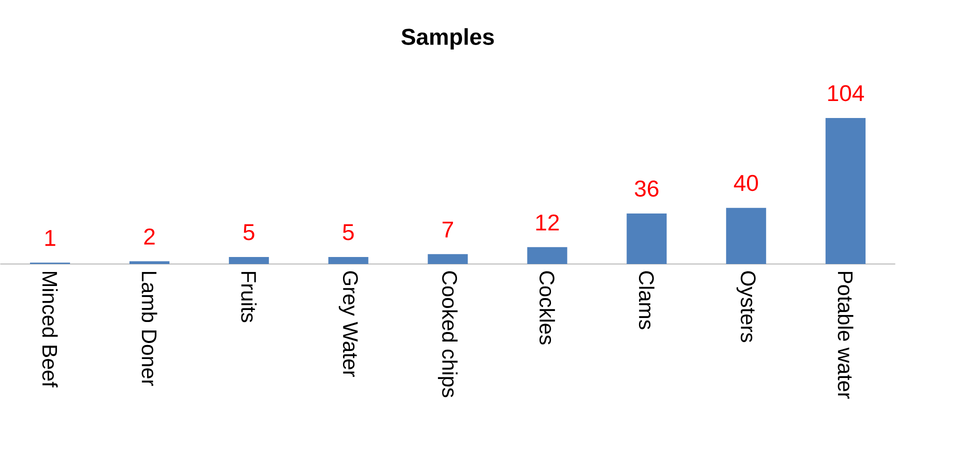  I want to click on x-tick-label: Fruits, so click(249, 297).